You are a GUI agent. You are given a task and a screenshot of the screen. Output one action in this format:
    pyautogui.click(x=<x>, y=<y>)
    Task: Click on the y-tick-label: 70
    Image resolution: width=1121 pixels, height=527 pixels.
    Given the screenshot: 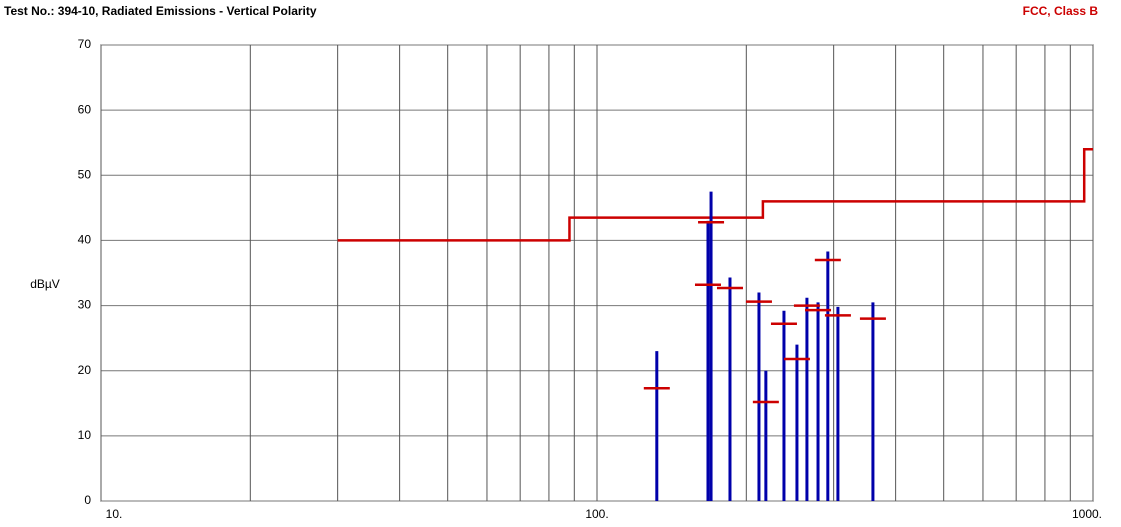 What is the action you would take?
    pyautogui.click(x=85, y=44)
    